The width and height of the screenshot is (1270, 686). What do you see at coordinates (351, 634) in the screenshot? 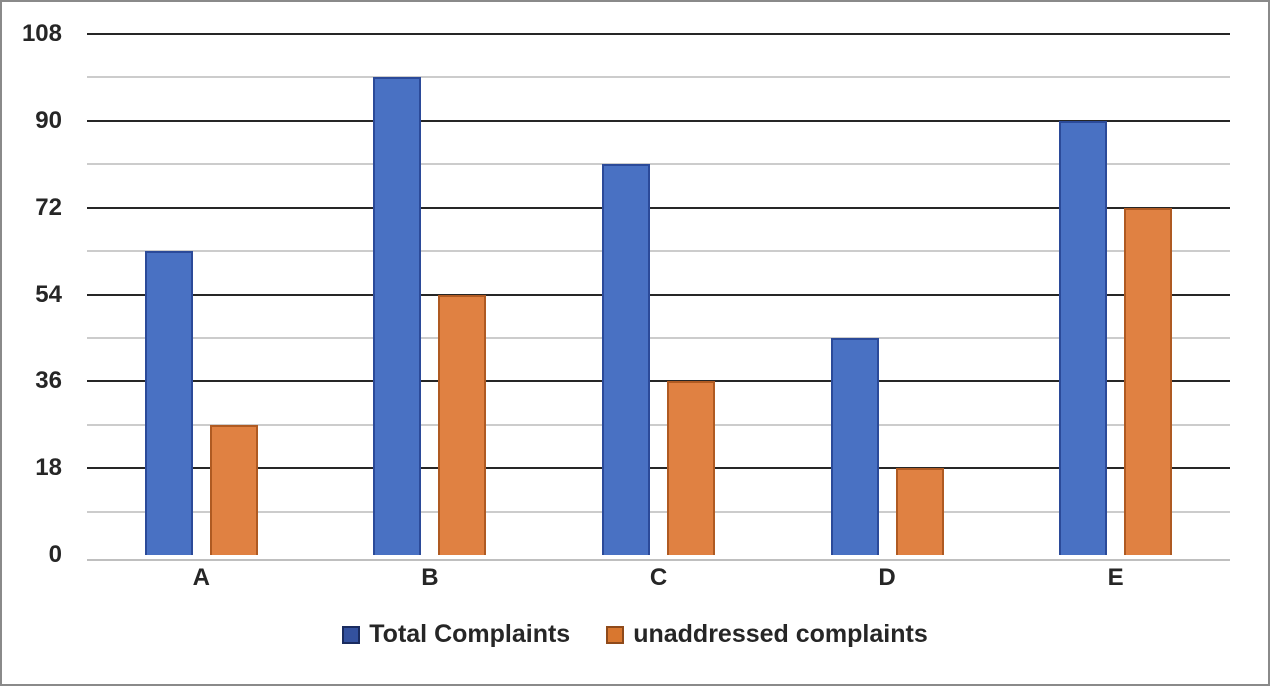
I see `legend-swatch-total-complaints` at bounding box center [351, 634].